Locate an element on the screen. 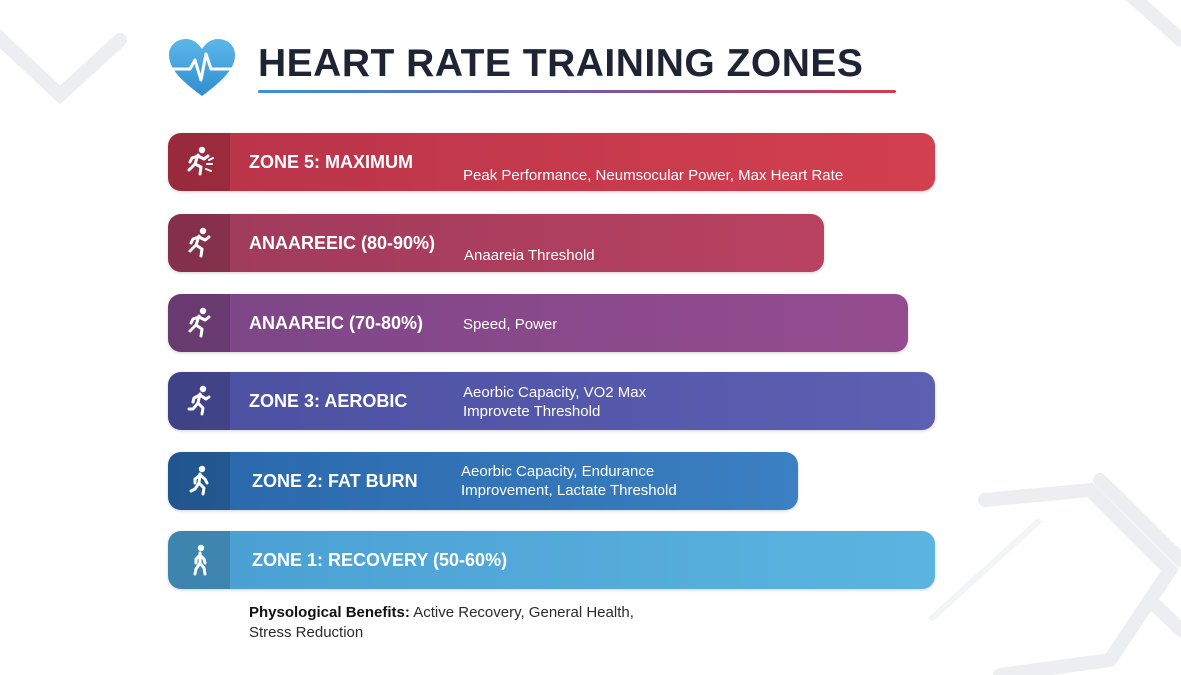  zone-4-description: Anaareia Threshold is located at coordinates (529, 255).